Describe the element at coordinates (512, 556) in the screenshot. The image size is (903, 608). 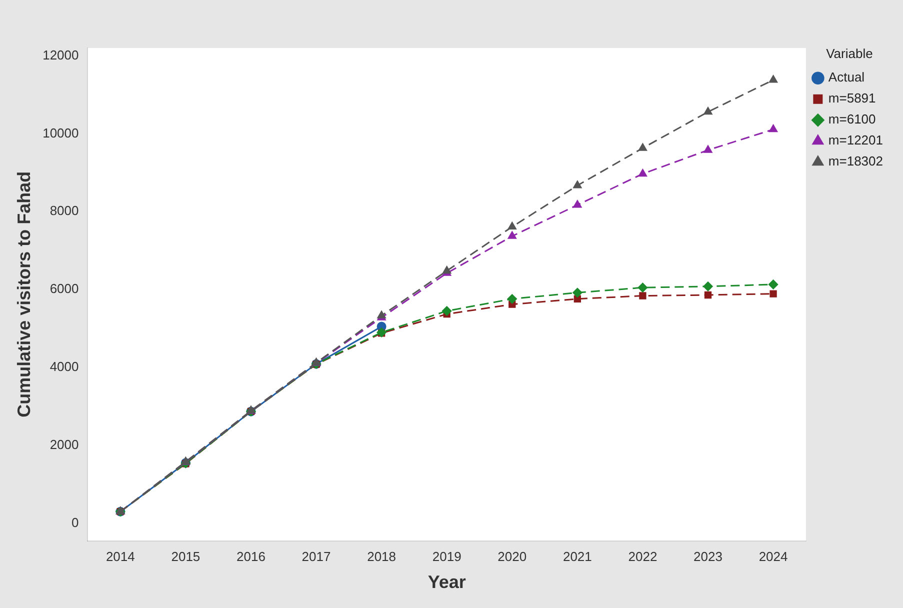
I see `x-tick-label: 2020` at that location.